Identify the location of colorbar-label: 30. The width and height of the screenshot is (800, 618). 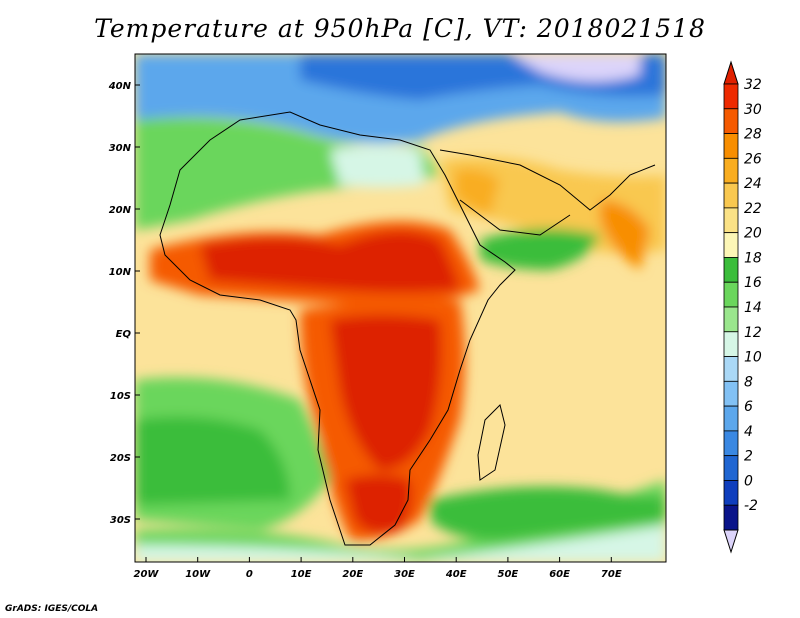
(753, 110).